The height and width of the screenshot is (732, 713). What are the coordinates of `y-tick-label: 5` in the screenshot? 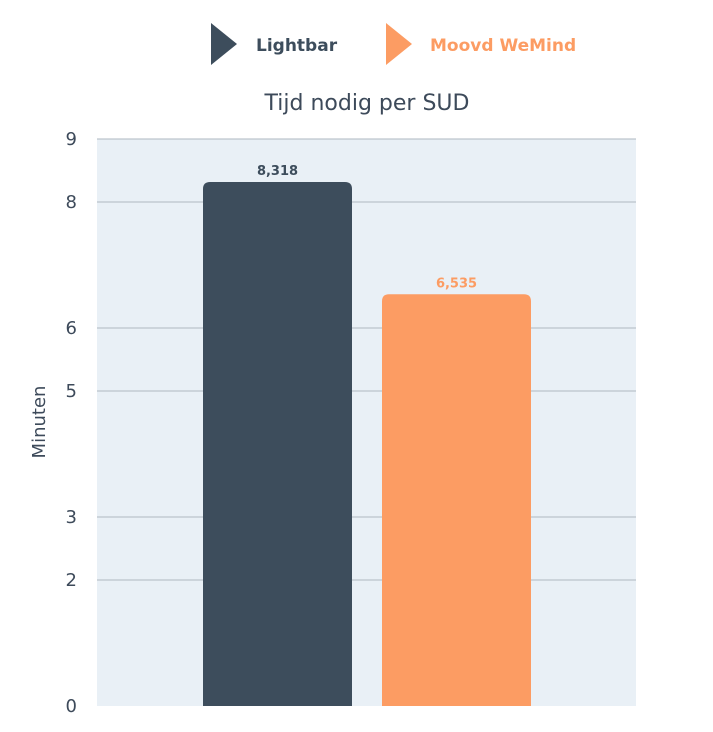 It's located at (71, 391).